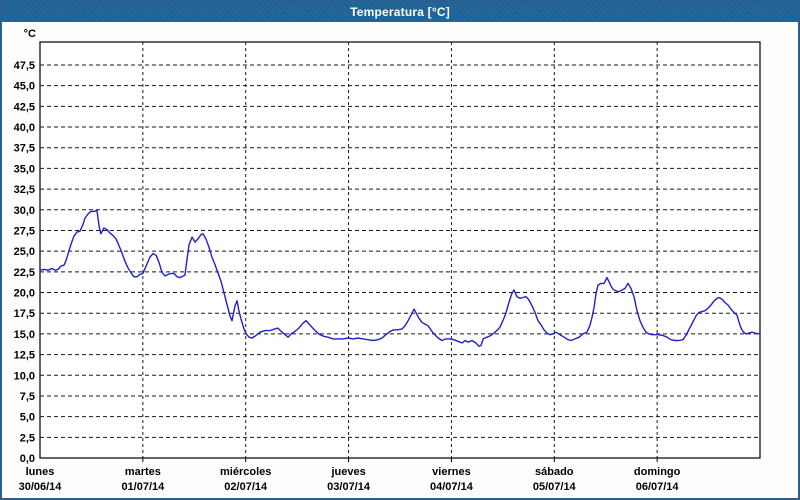 The height and width of the screenshot is (500, 800). Describe the element at coordinates (24, 273) in the screenshot. I see `y-axis-tick-label: 22,5` at that location.